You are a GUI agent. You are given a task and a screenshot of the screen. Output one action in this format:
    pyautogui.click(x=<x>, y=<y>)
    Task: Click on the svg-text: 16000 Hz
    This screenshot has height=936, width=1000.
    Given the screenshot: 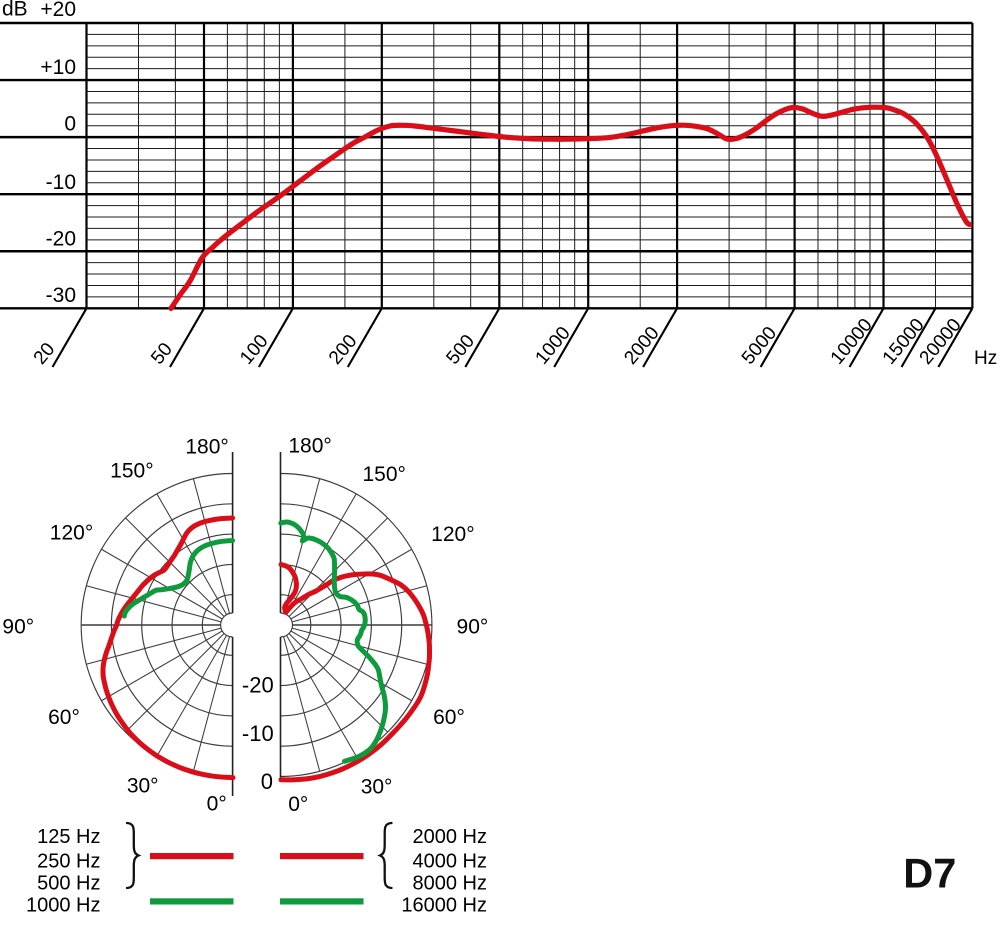 What is the action you would take?
    pyautogui.click(x=444, y=906)
    